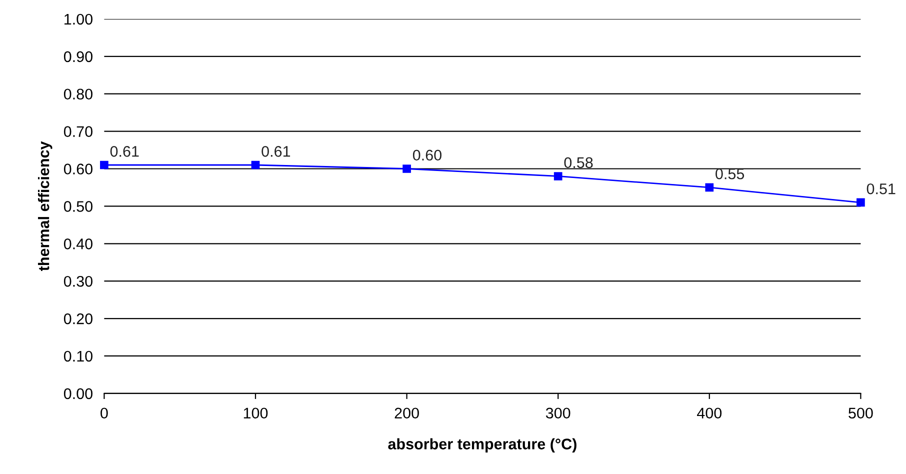 The width and height of the screenshot is (906, 474). I want to click on x-axis-title: absorber temperature (°C), so click(482, 445).